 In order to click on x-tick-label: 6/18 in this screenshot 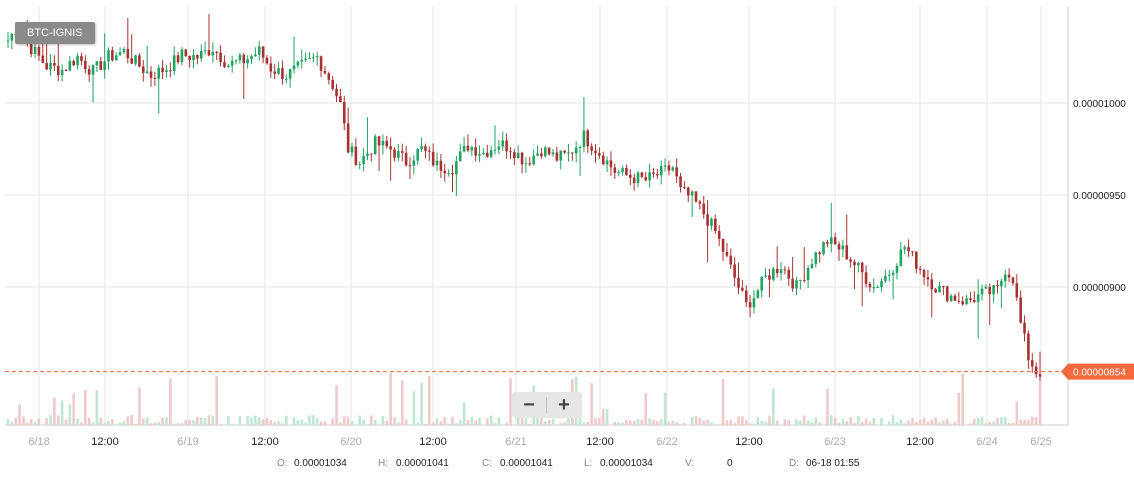, I will do `click(38, 442)`.